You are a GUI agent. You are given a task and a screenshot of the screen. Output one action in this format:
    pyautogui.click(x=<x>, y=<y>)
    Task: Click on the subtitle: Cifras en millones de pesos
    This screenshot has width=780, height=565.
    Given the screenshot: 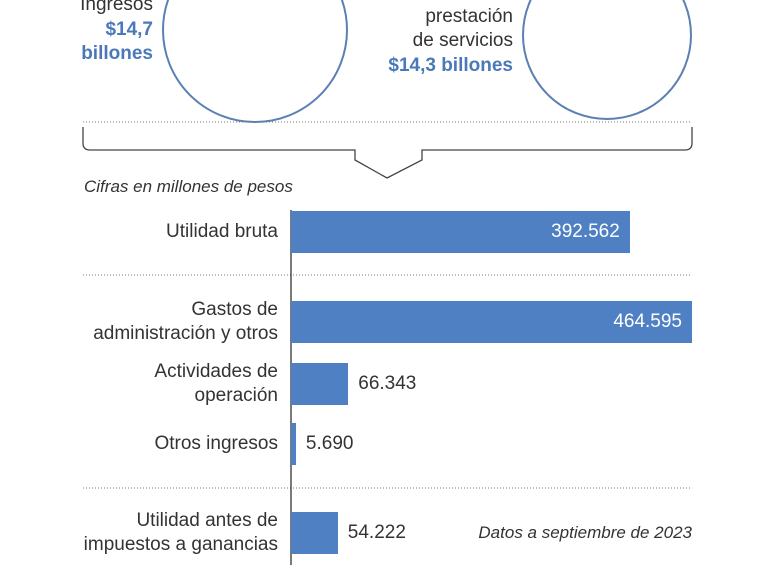 What is the action you would take?
    pyautogui.click(x=188, y=186)
    